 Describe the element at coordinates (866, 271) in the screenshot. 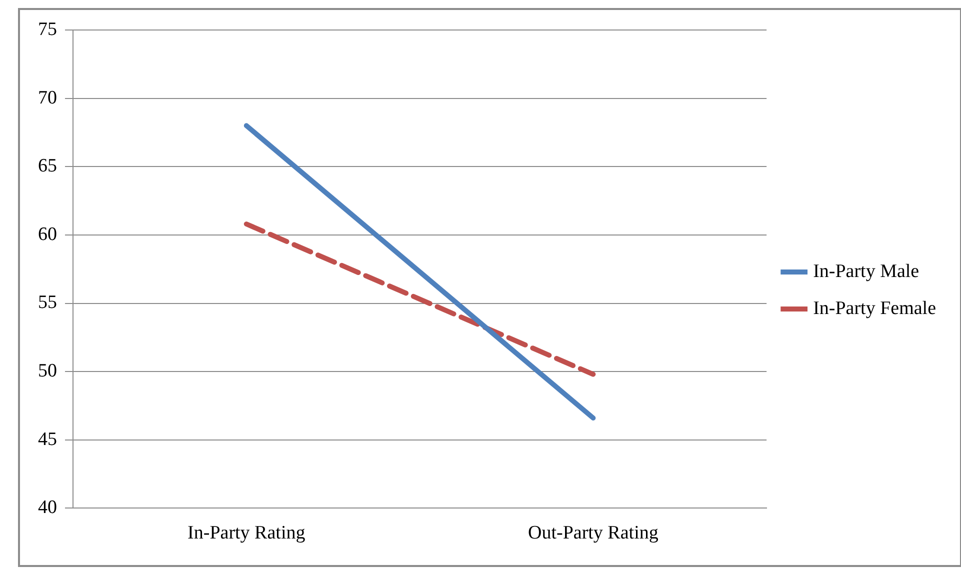

I see `legend-label: In-Party Male` at that location.